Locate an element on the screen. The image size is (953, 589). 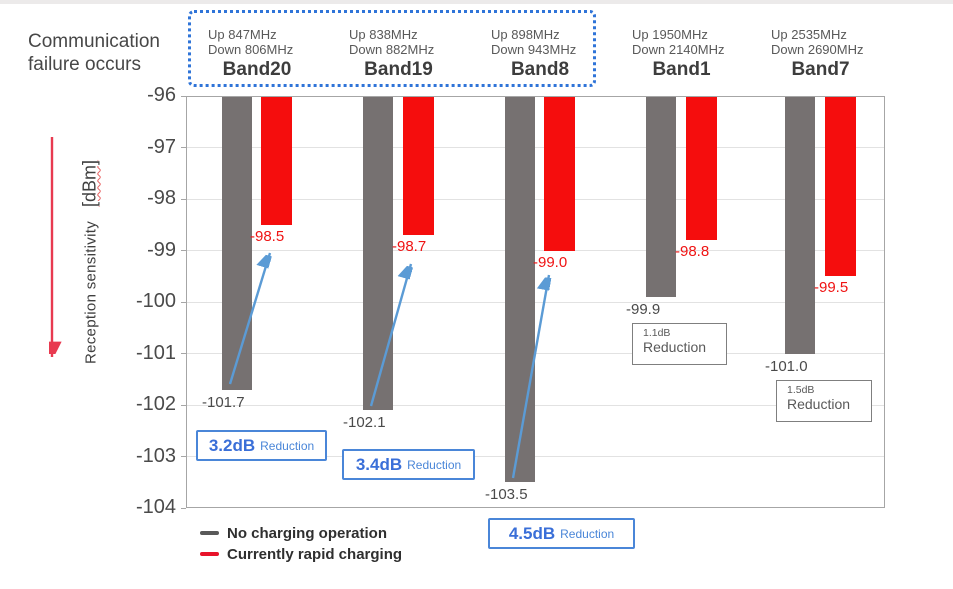
communication-failure-label: Communication failure occurs is located at coordinates (108, 53).